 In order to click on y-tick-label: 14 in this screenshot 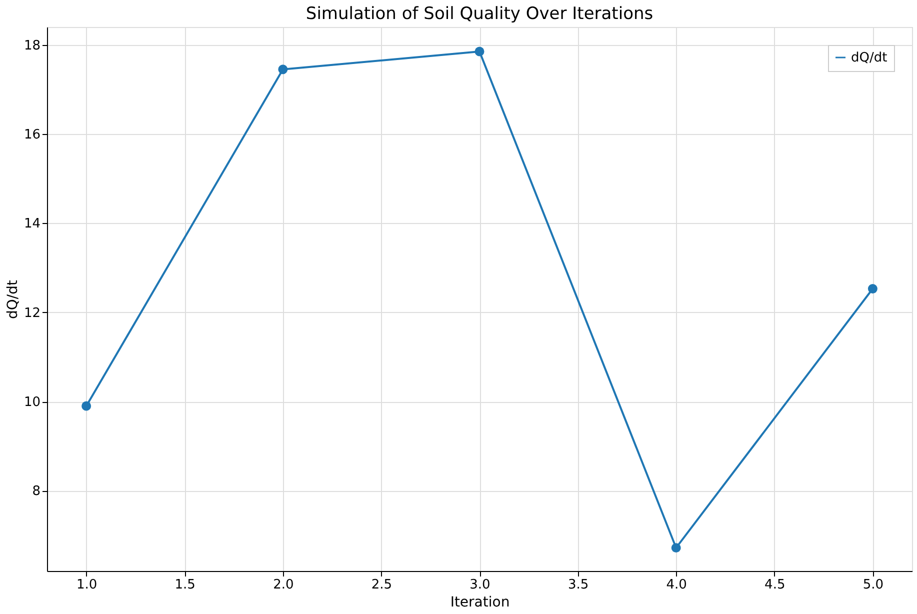, I will do `click(32, 224)`.